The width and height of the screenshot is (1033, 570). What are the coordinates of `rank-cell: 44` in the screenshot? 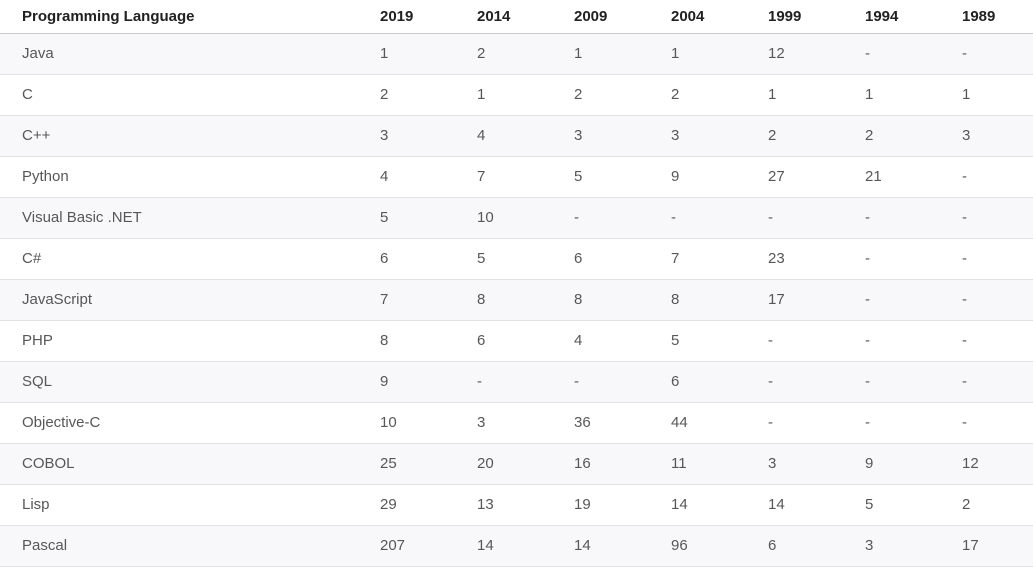 It's located at (693, 423).